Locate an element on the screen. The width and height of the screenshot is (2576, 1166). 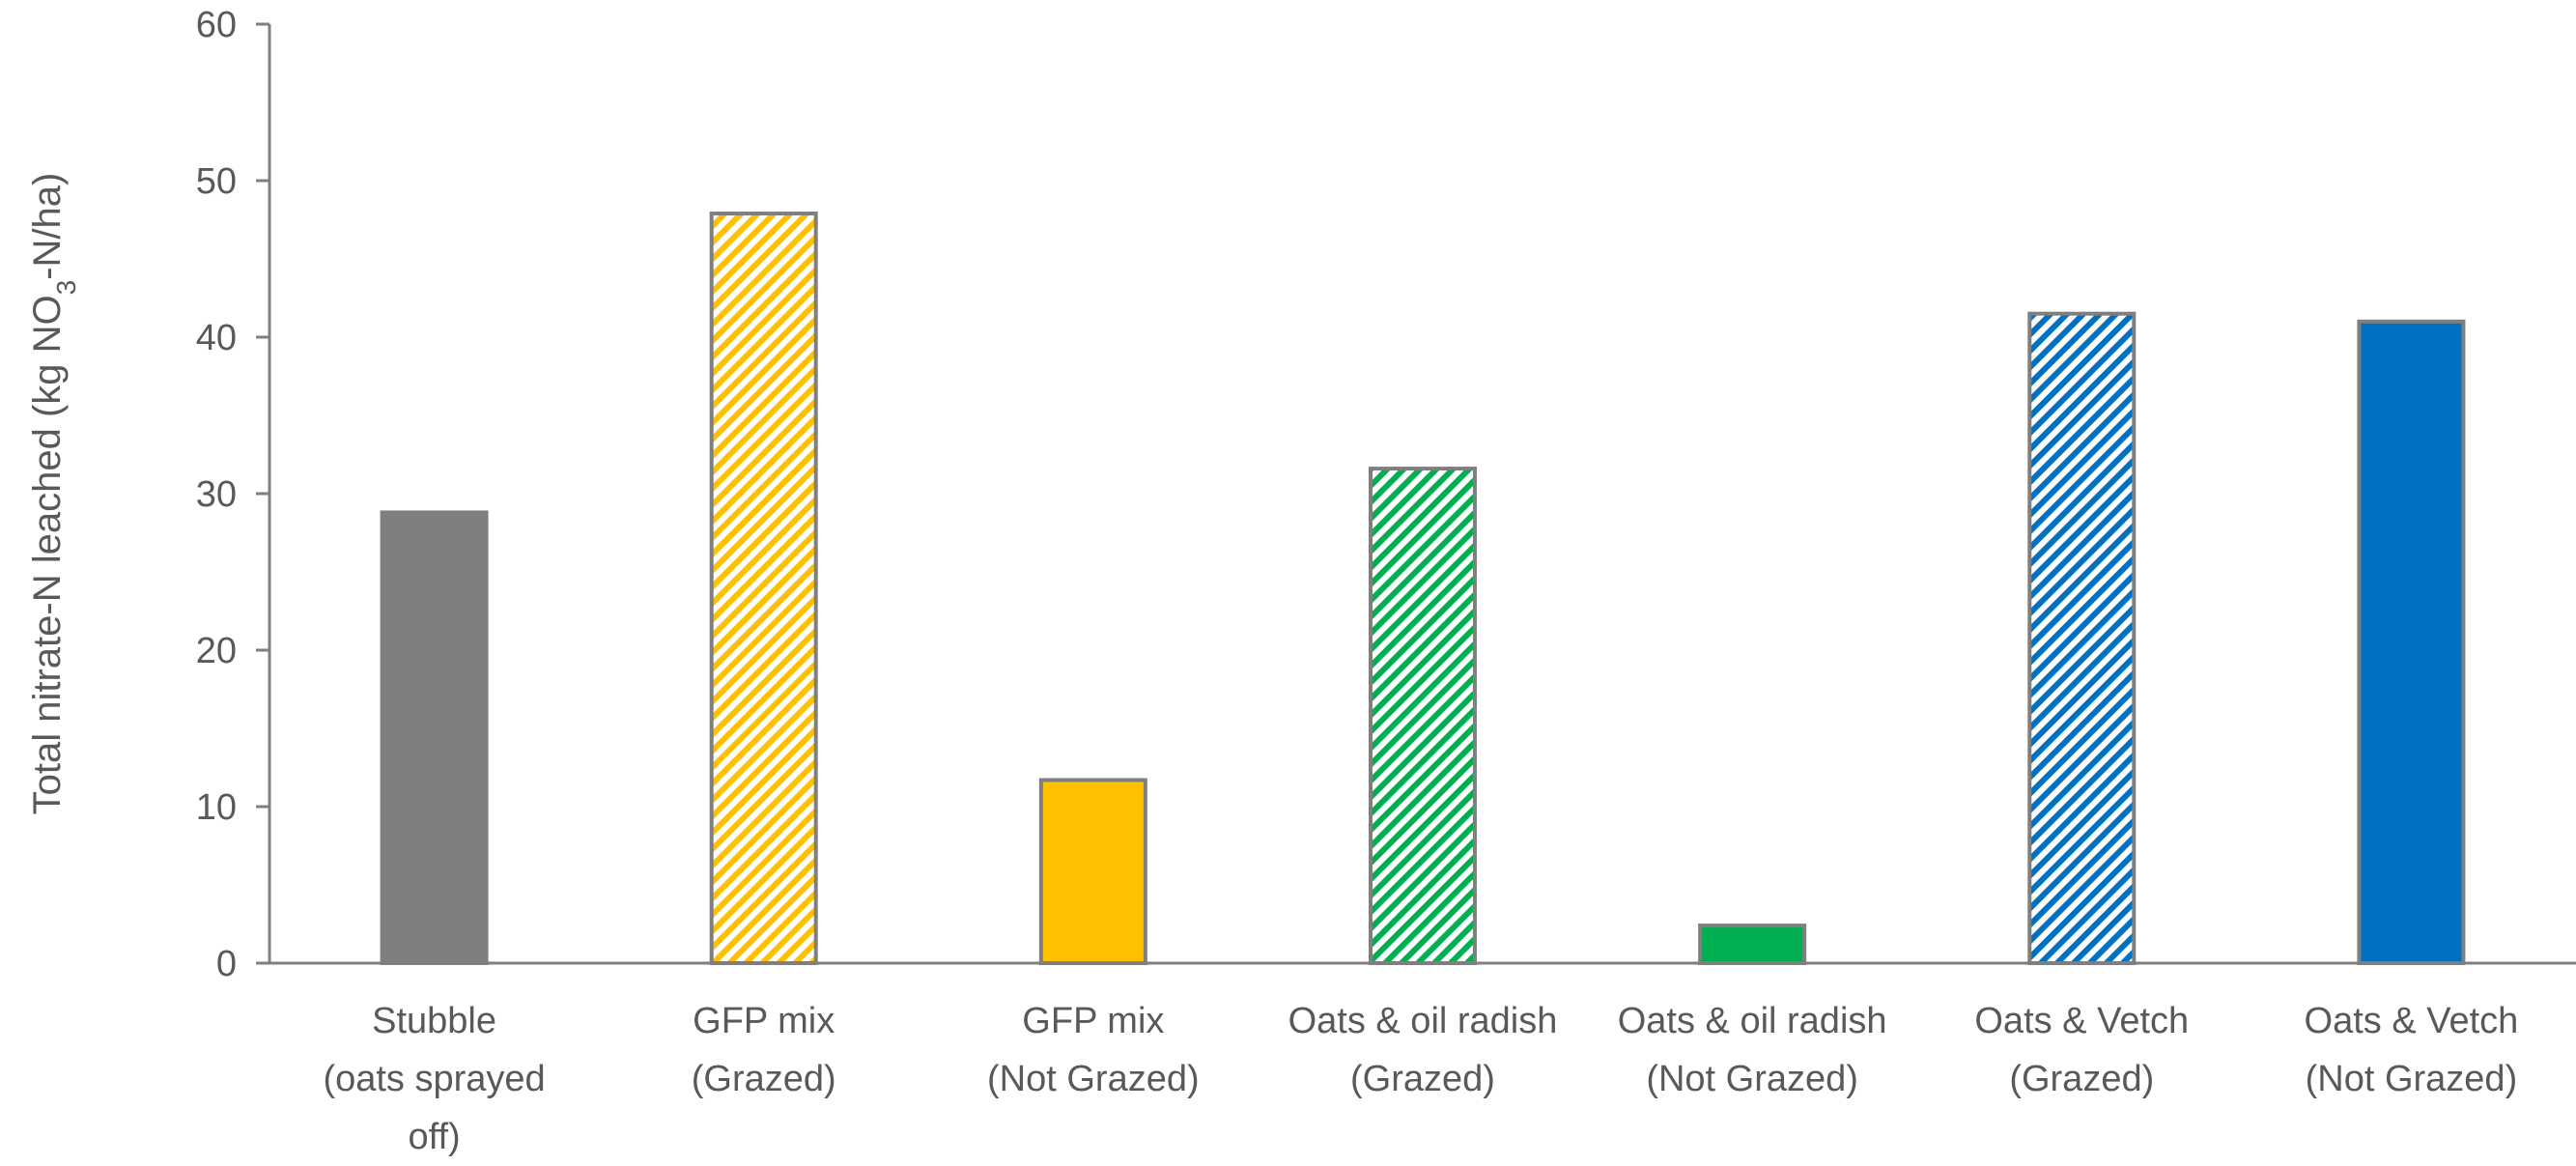
x-category-label: Oats & Vetch (Not Grazed) is located at coordinates (2412, 1050).